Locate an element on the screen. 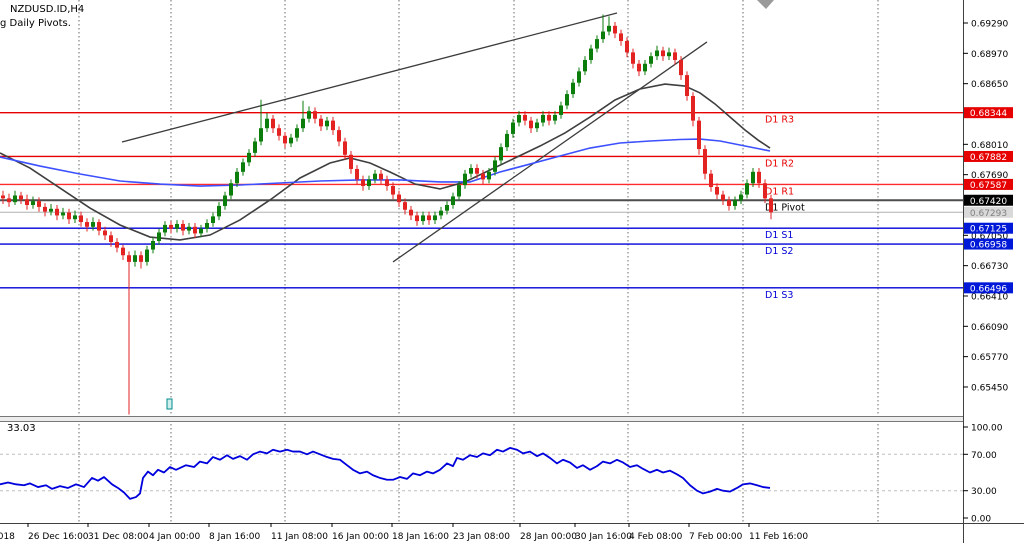  rsi-axis-label: 30.00 is located at coordinates (984, 492).